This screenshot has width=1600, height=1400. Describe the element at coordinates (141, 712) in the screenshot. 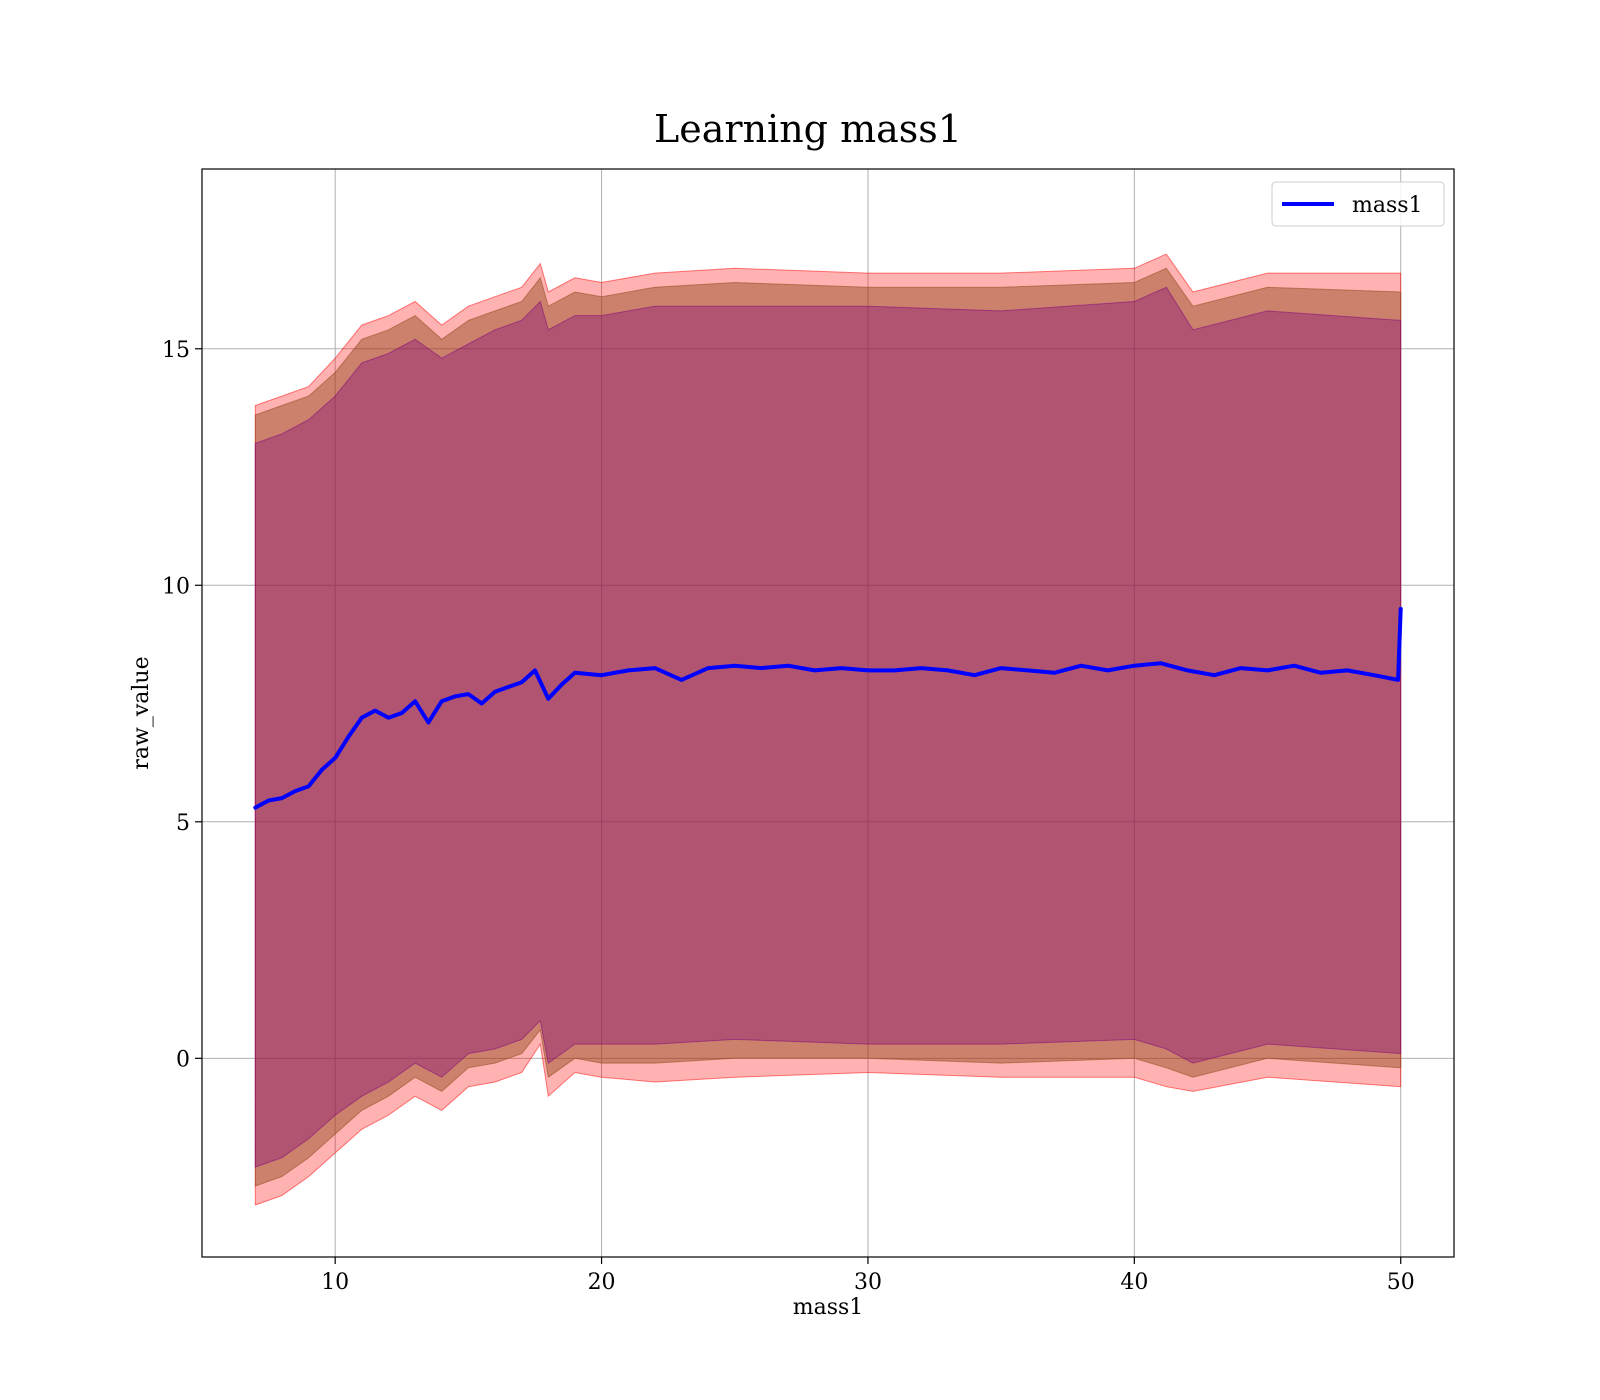

I see `y-axis-label: raw_value` at that location.